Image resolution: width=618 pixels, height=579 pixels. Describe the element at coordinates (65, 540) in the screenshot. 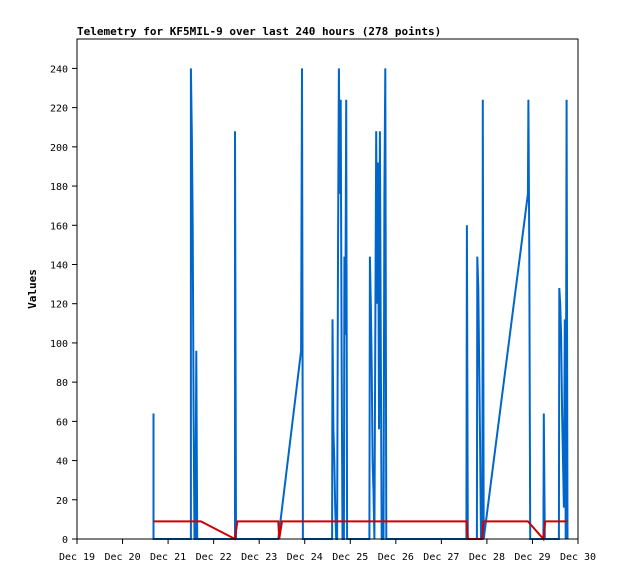

I see `y-tick-label: 0` at that location.